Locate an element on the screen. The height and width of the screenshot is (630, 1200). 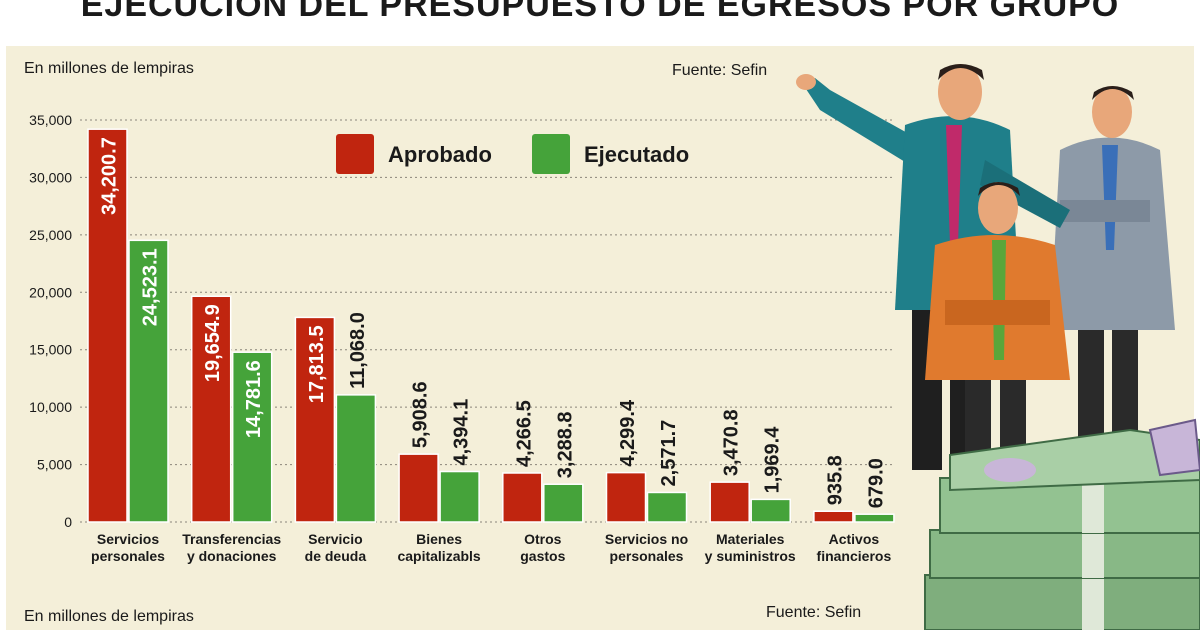
y-tick-label: 5,000 is located at coordinates (54, 465).